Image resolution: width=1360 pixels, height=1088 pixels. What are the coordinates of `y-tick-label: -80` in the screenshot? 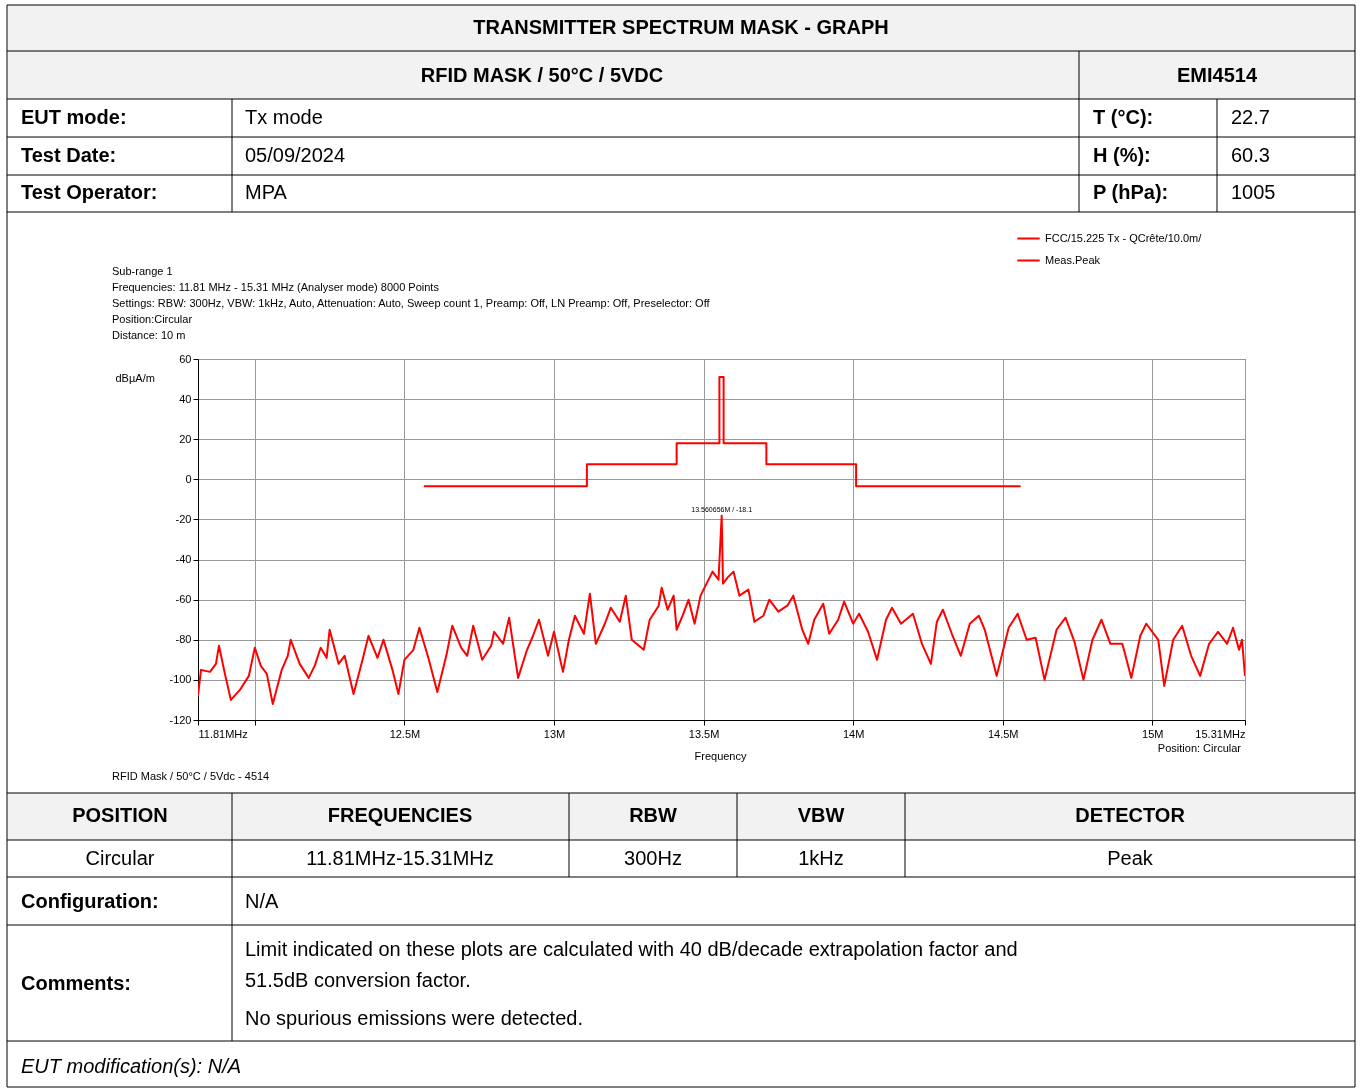 It's located at (183, 639).